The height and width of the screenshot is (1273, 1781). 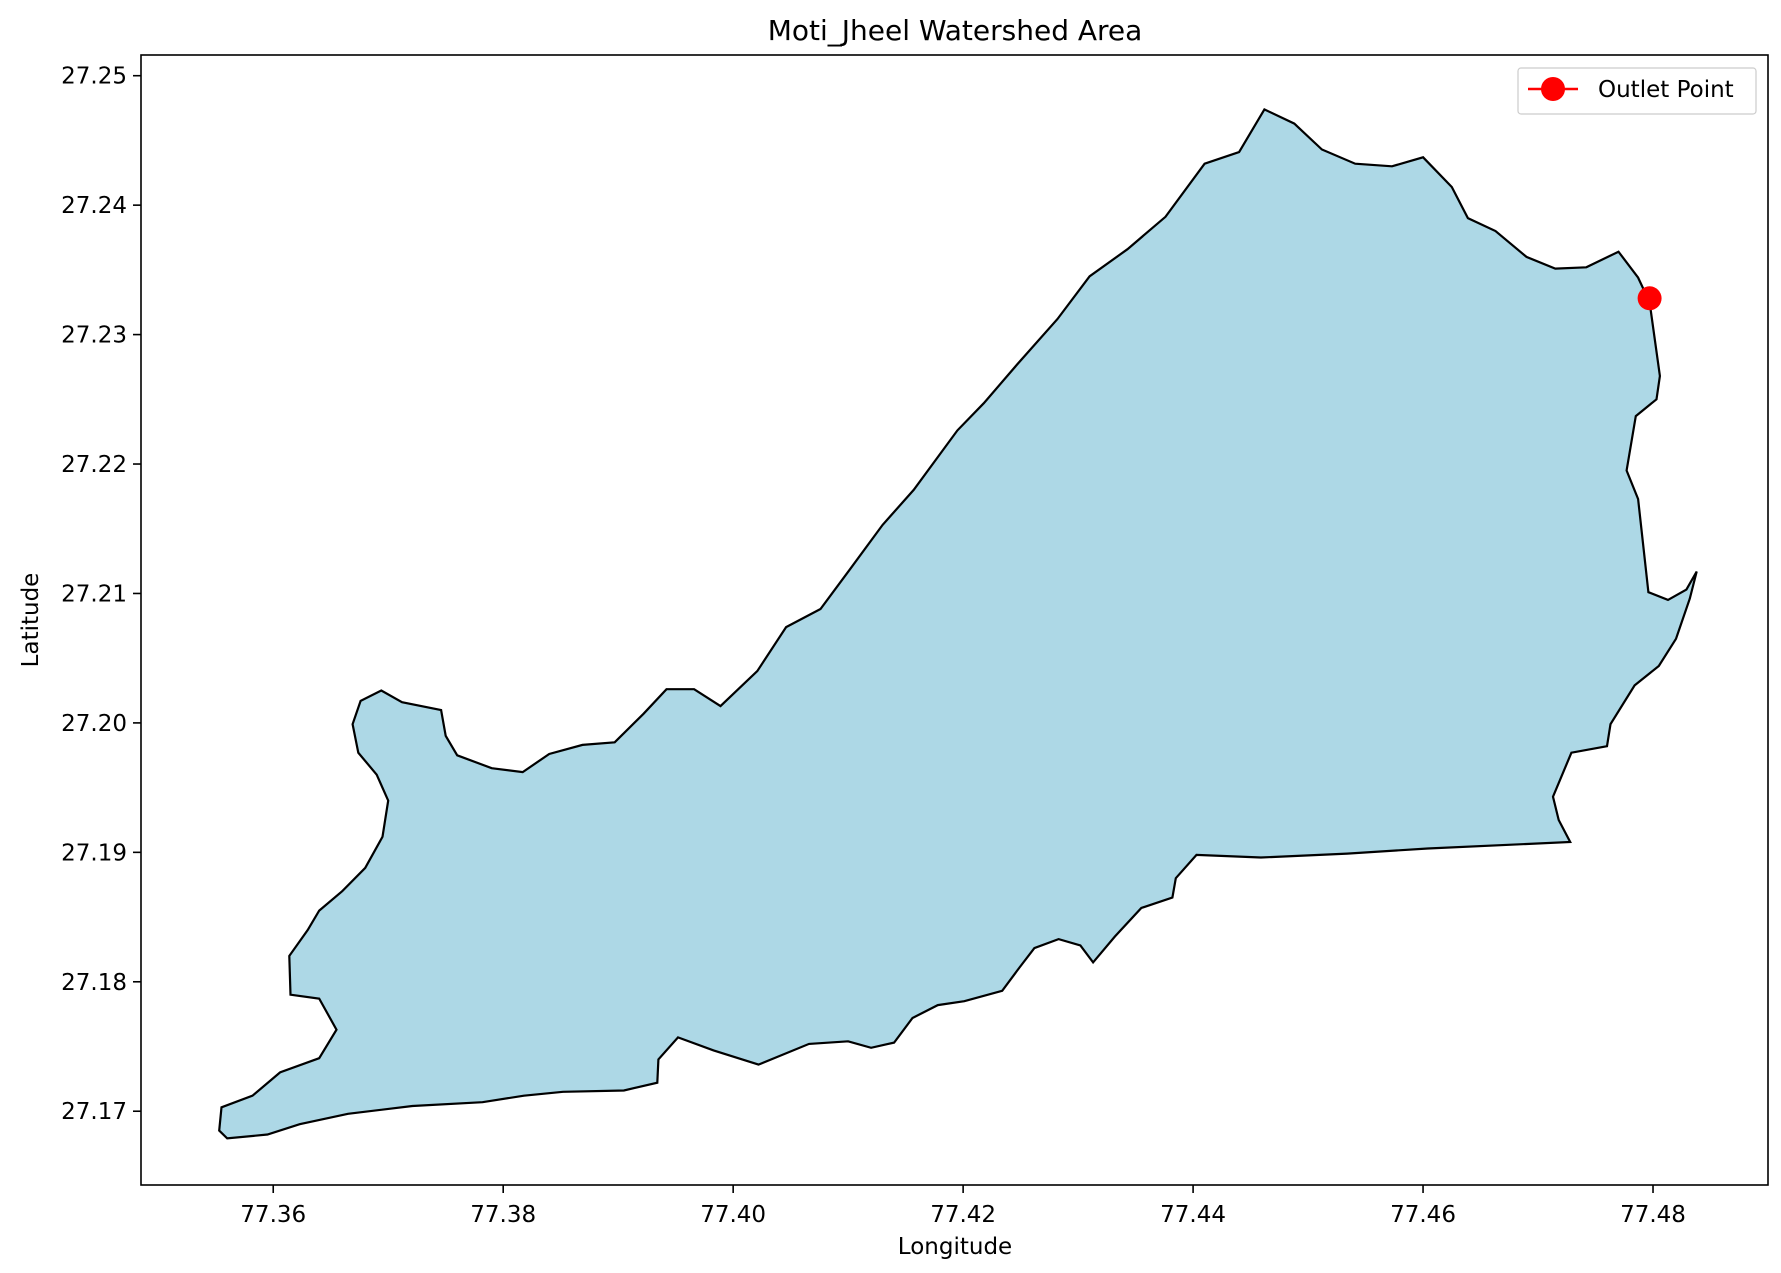 I want to click on y-axis-label: Latitude, so click(x=31, y=620).